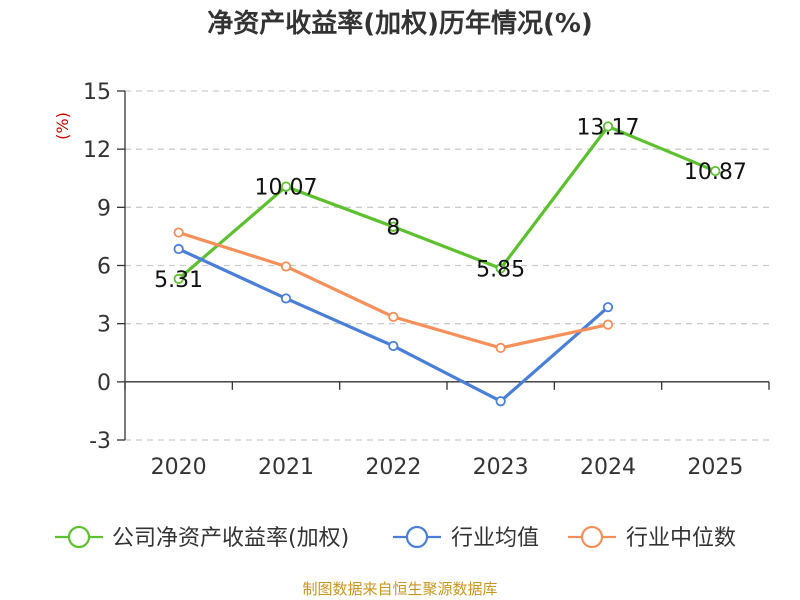 The height and width of the screenshot is (600, 800). Describe the element at coordinates (104, 383) in the screenshot. I see `y-tick-label-0: 0` at that location.